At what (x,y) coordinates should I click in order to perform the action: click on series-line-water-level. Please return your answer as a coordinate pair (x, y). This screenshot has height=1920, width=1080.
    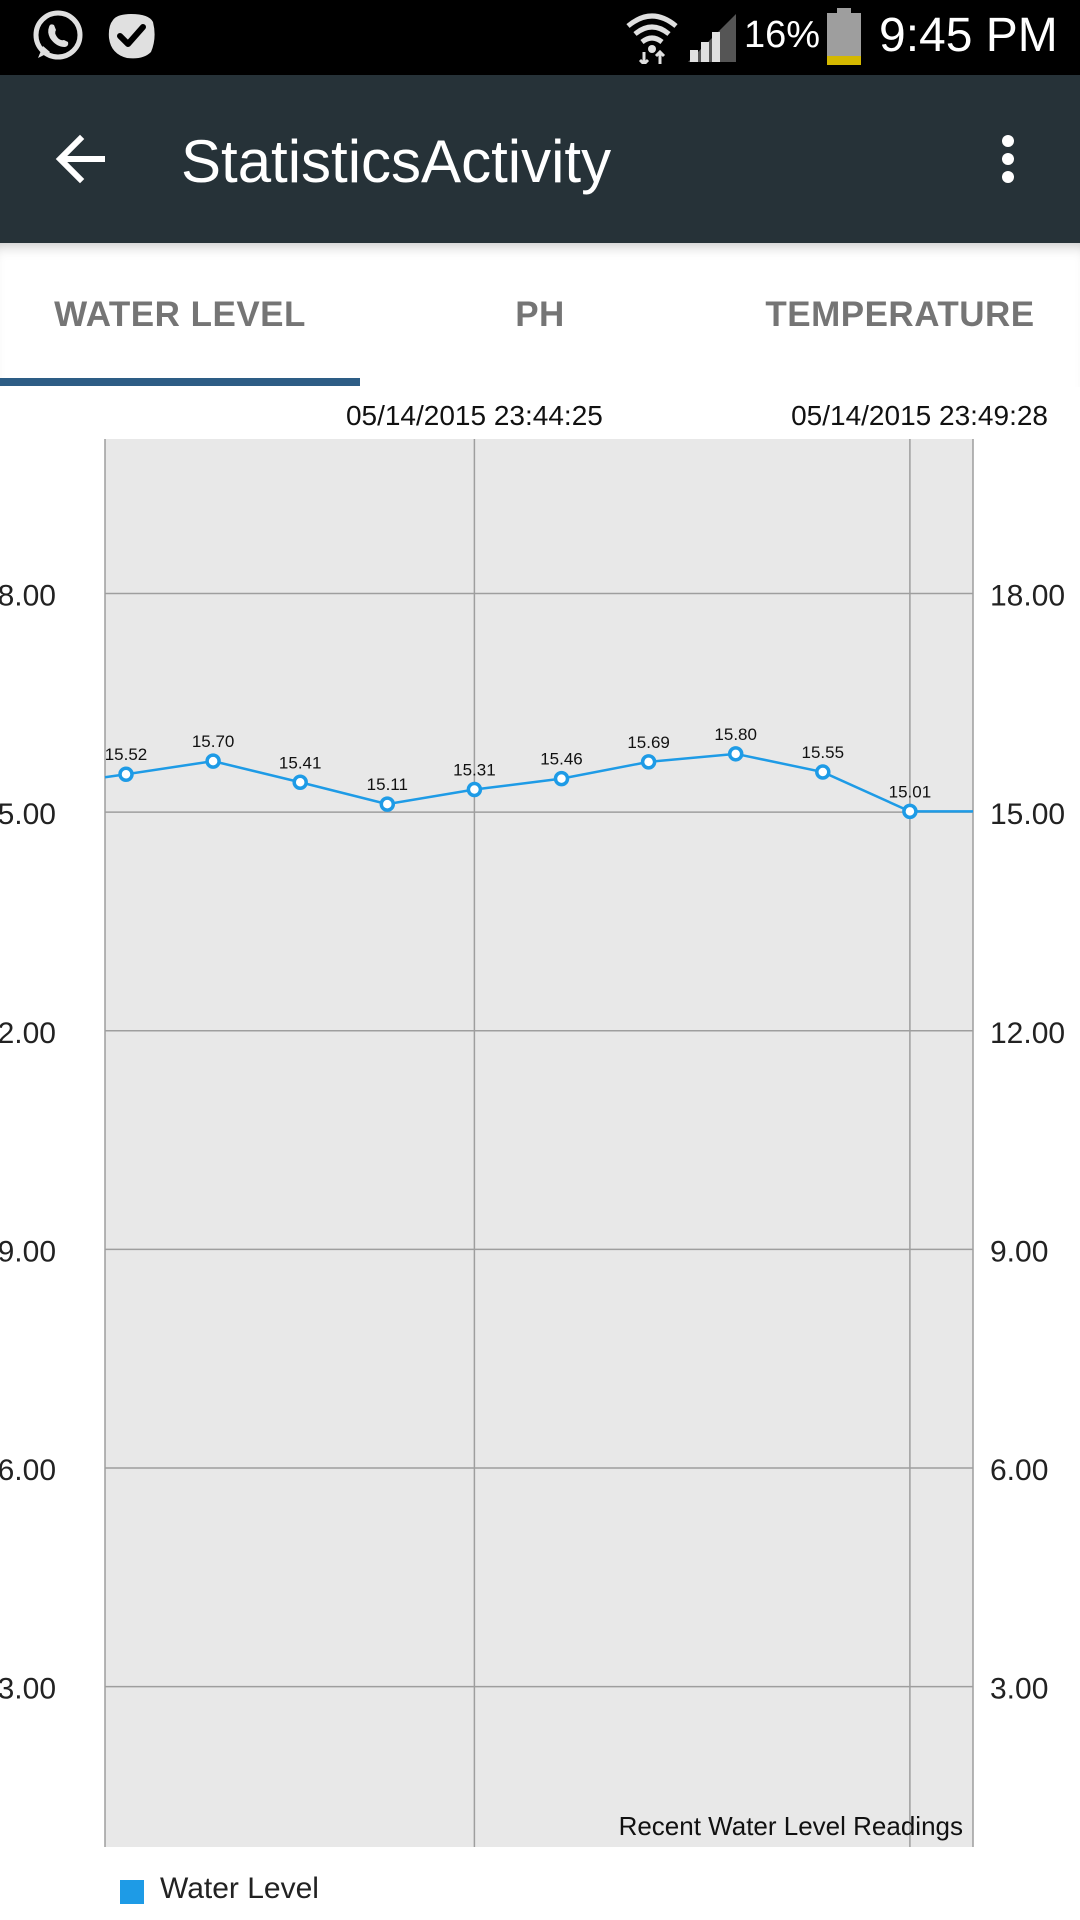
    Looking at the image, I should click on (538, 782).